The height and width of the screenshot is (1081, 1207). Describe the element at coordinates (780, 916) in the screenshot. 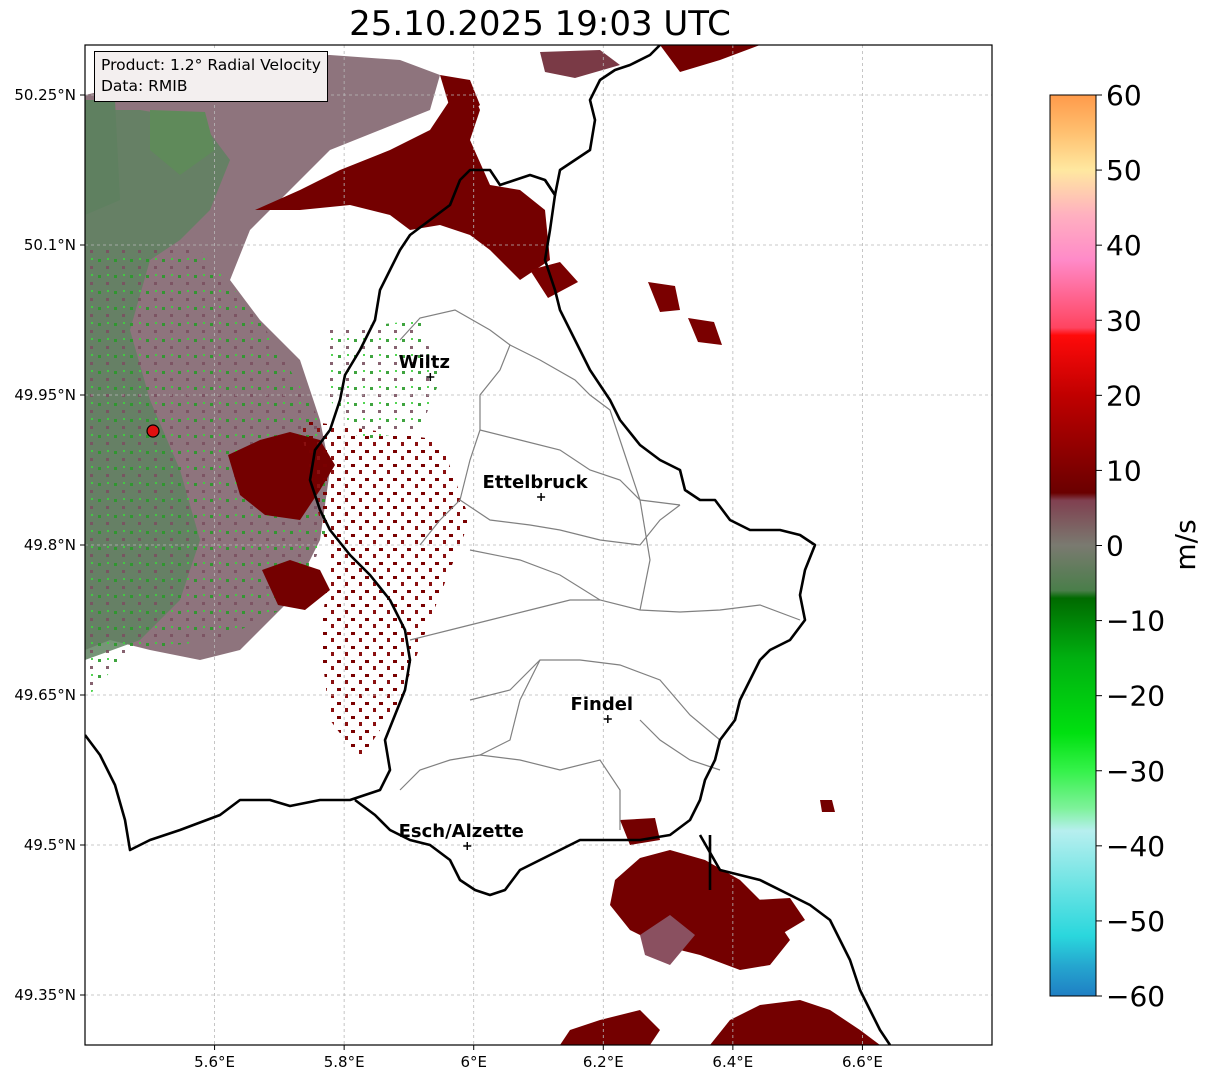

I see `echo-se-cell2` at that location.